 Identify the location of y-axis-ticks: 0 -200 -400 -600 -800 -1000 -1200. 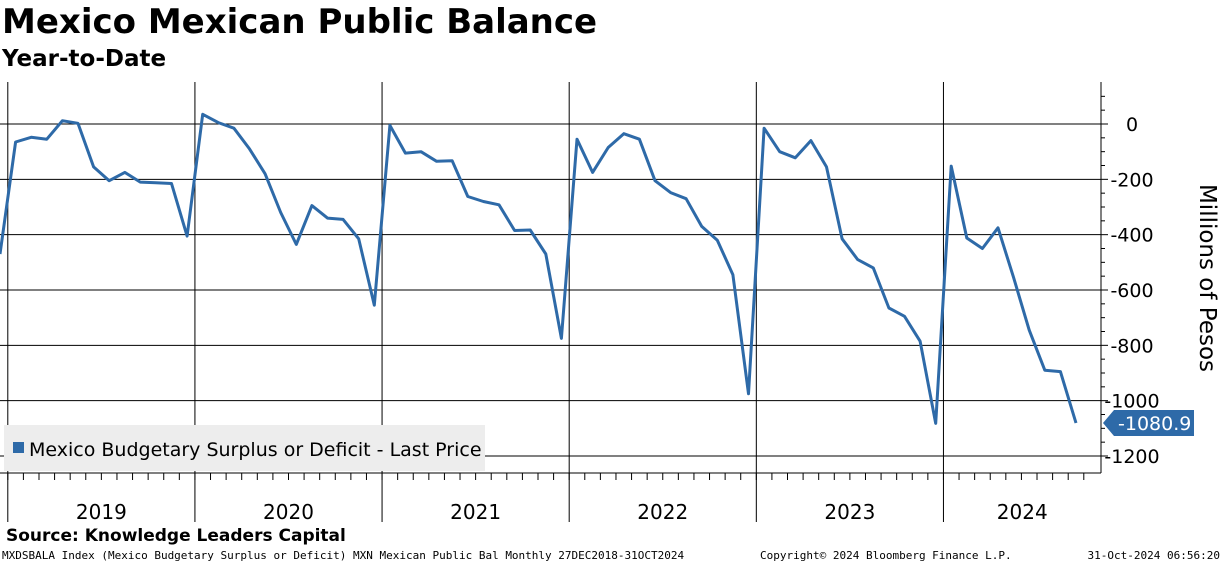
(1130, 281).